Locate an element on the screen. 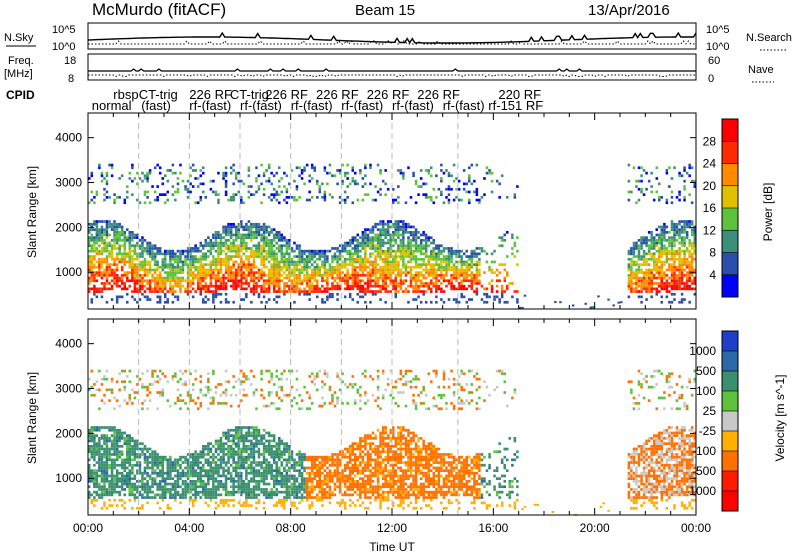 Image resolution: width=800 pixels, height=559 pixels. power-colorbar-label: Power [dB] is located at coordinates (768, 212).